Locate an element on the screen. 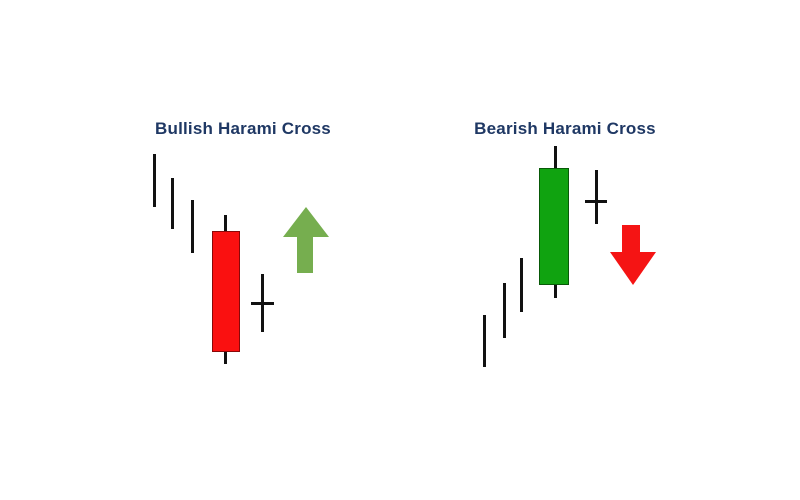 This screenshot has width=800, height=500. red-candle-body is located at coordinates (226, 291).